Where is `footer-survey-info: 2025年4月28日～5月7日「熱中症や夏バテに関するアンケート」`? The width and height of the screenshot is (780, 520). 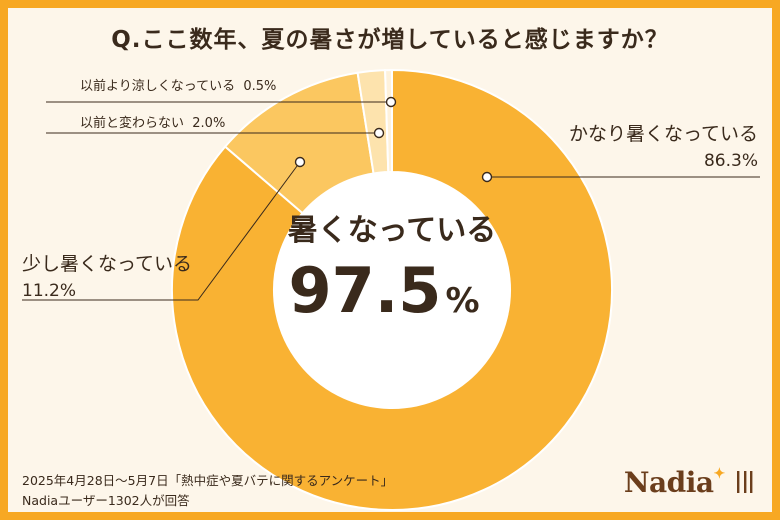 footer-survey-info: 2025年4月28日～5月7日「熱中症や夏バテに関するアンケート」 is located at coordinates (208, 480).